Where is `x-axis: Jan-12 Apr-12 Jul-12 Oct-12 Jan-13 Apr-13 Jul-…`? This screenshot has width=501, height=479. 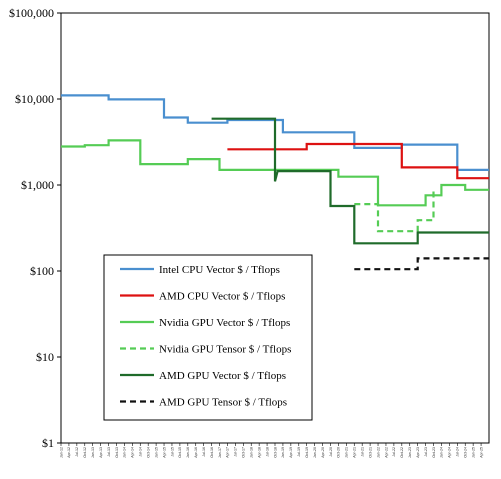
x-axis: Jan-12 Apr-12 Jul-12 Oct-12 Jan-13 Apr-13 Jul-… is located at coordinates (271, 450).